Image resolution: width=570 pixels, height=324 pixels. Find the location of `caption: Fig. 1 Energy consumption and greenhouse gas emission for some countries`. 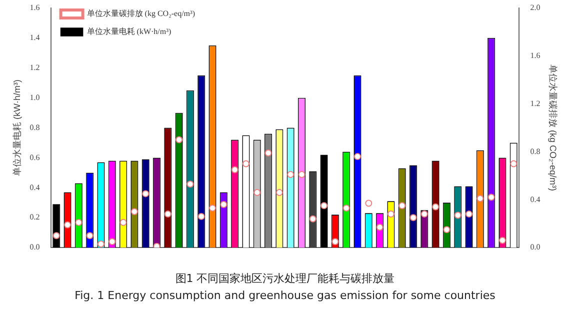

caption: Fig. 1 Energy consumption and greenhouse gas emission for some countries is located at coordinates (285, 295).